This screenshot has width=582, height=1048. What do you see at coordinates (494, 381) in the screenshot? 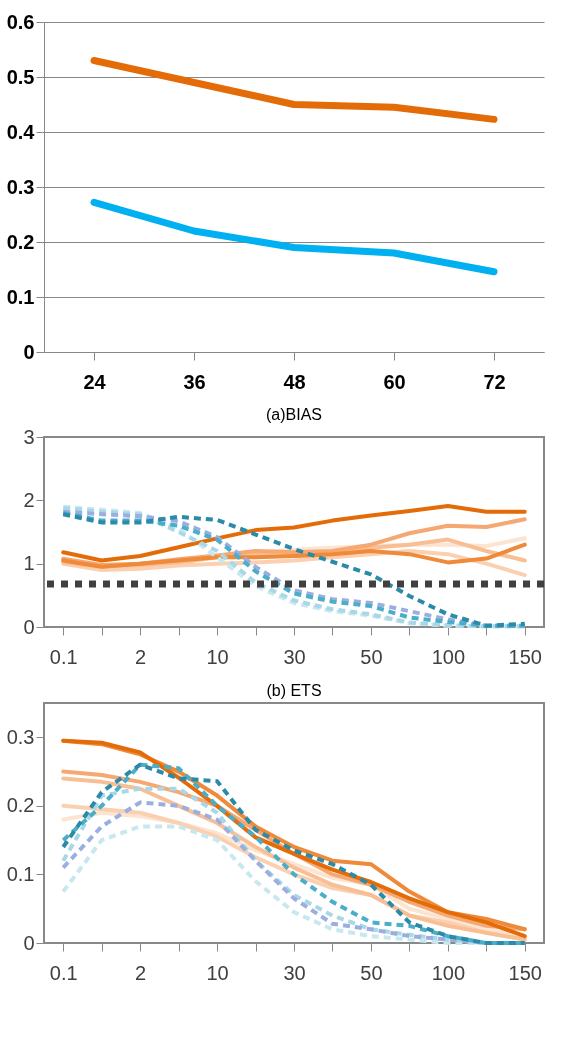
I see `x-tick-label: 72` at bounding box center [494, 381].